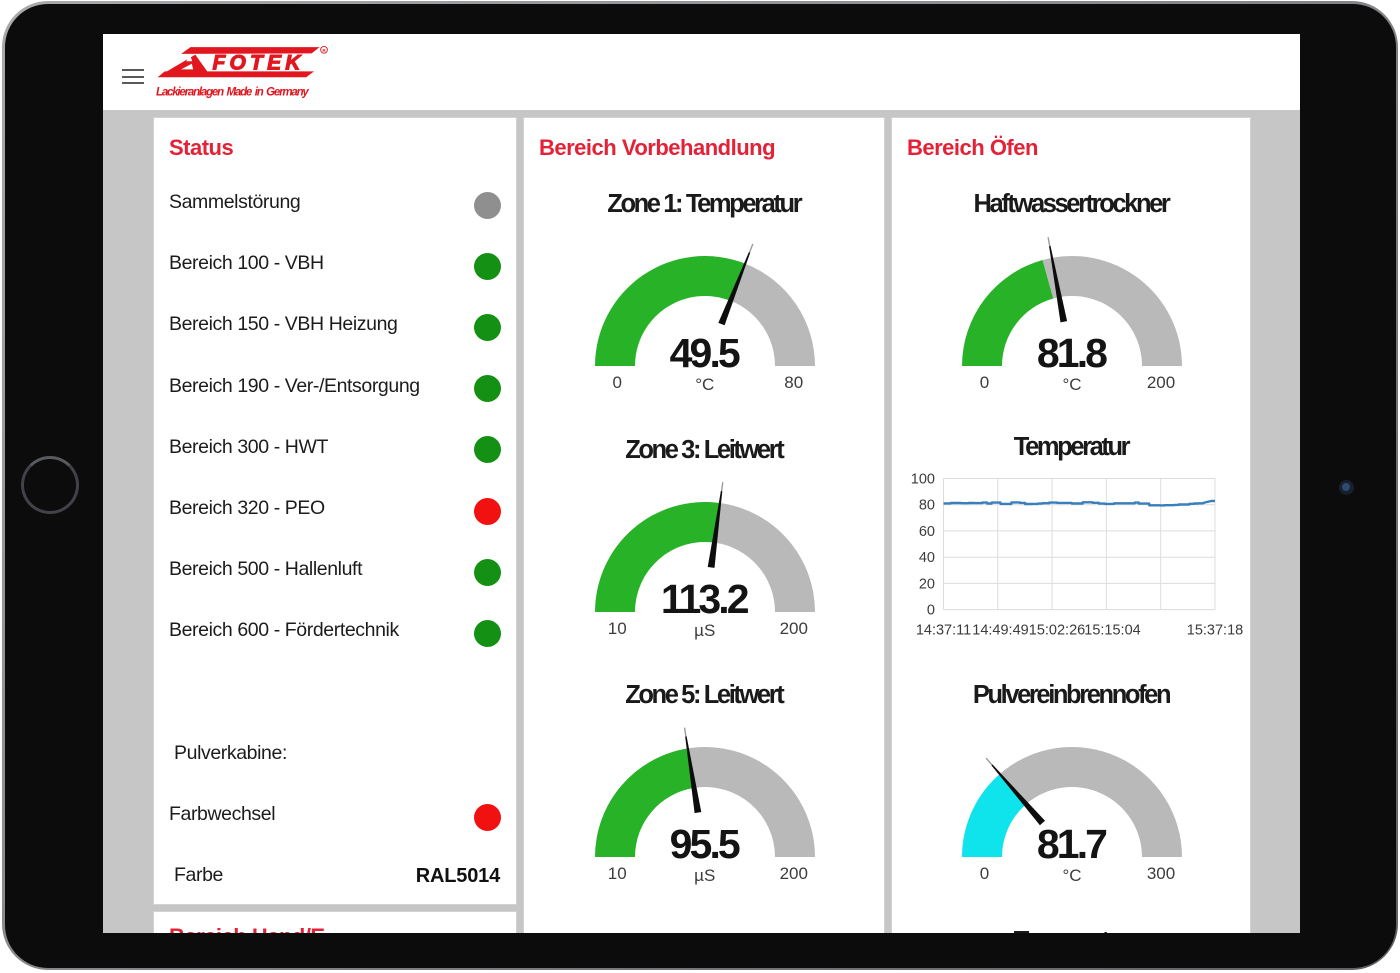 The image size is (1400, 973). Describe the element at coordinates (324, 50) in the screenshot. I see `svg-text: R` at that location.